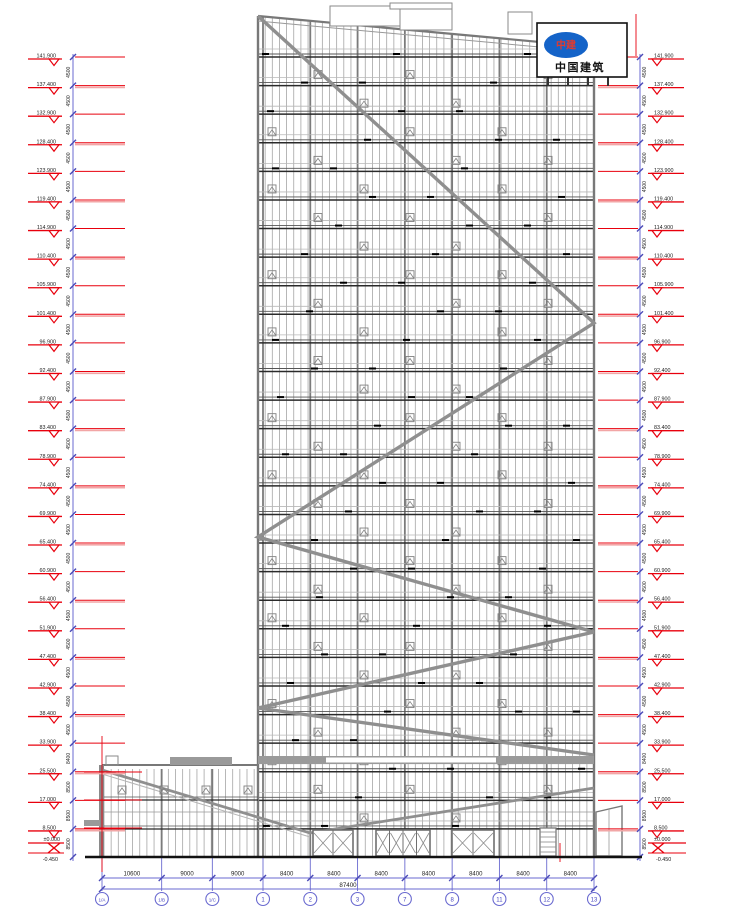 The height and width of the screenshot is (913, 741). What do you see at coordinates (662, 400) in the screenshot?
I see `level-value: 87.900` at bounding box center [662, 400].